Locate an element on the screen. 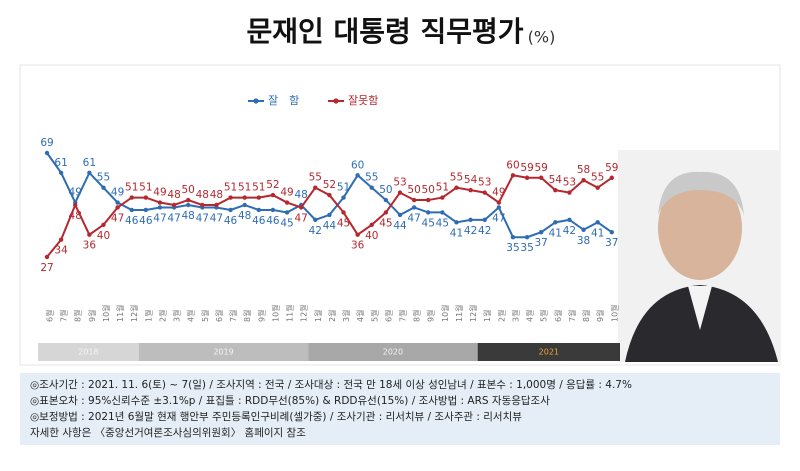  legend-label: 잘못함 is located at coordinates (363, 100).